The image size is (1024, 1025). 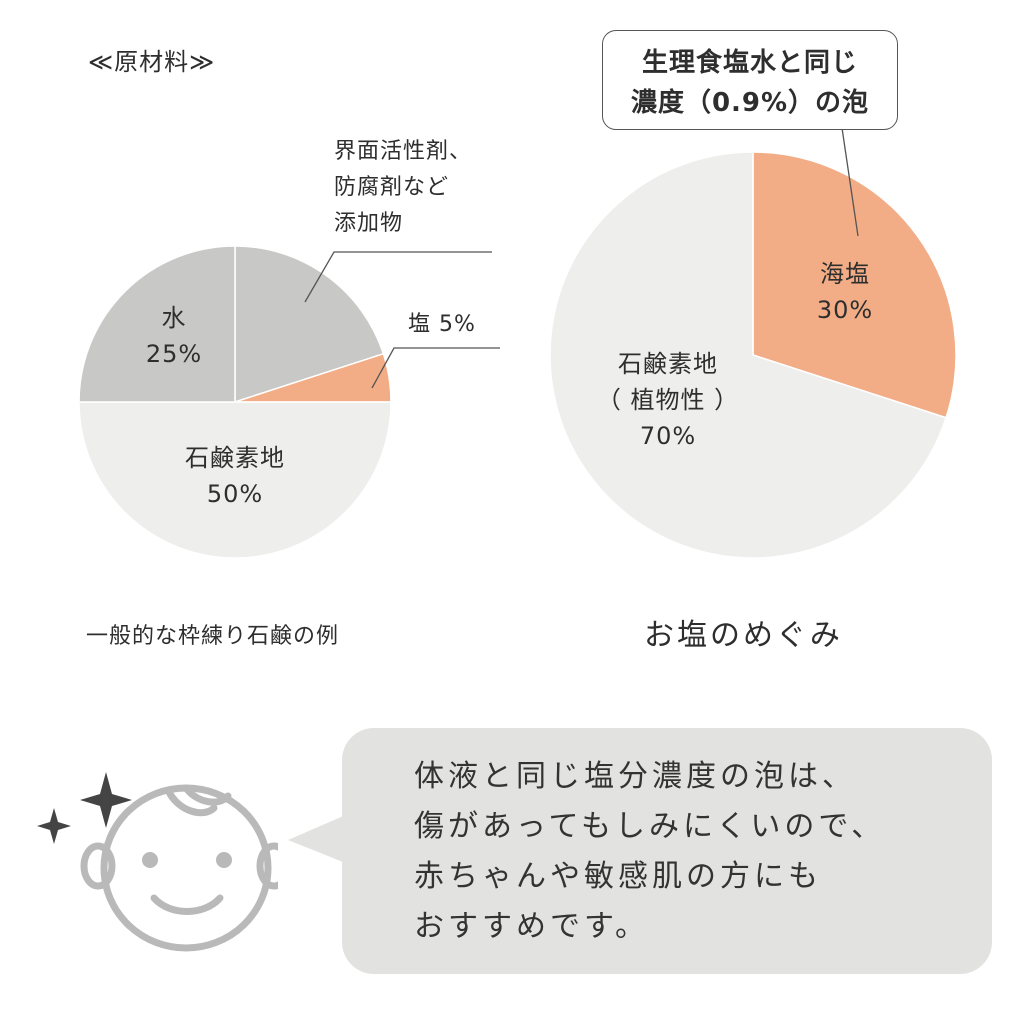 What do you see at coordinates (318, 839) in the screenshot?
I see `speech-bubble-tail` at bounding box center [318, 839].